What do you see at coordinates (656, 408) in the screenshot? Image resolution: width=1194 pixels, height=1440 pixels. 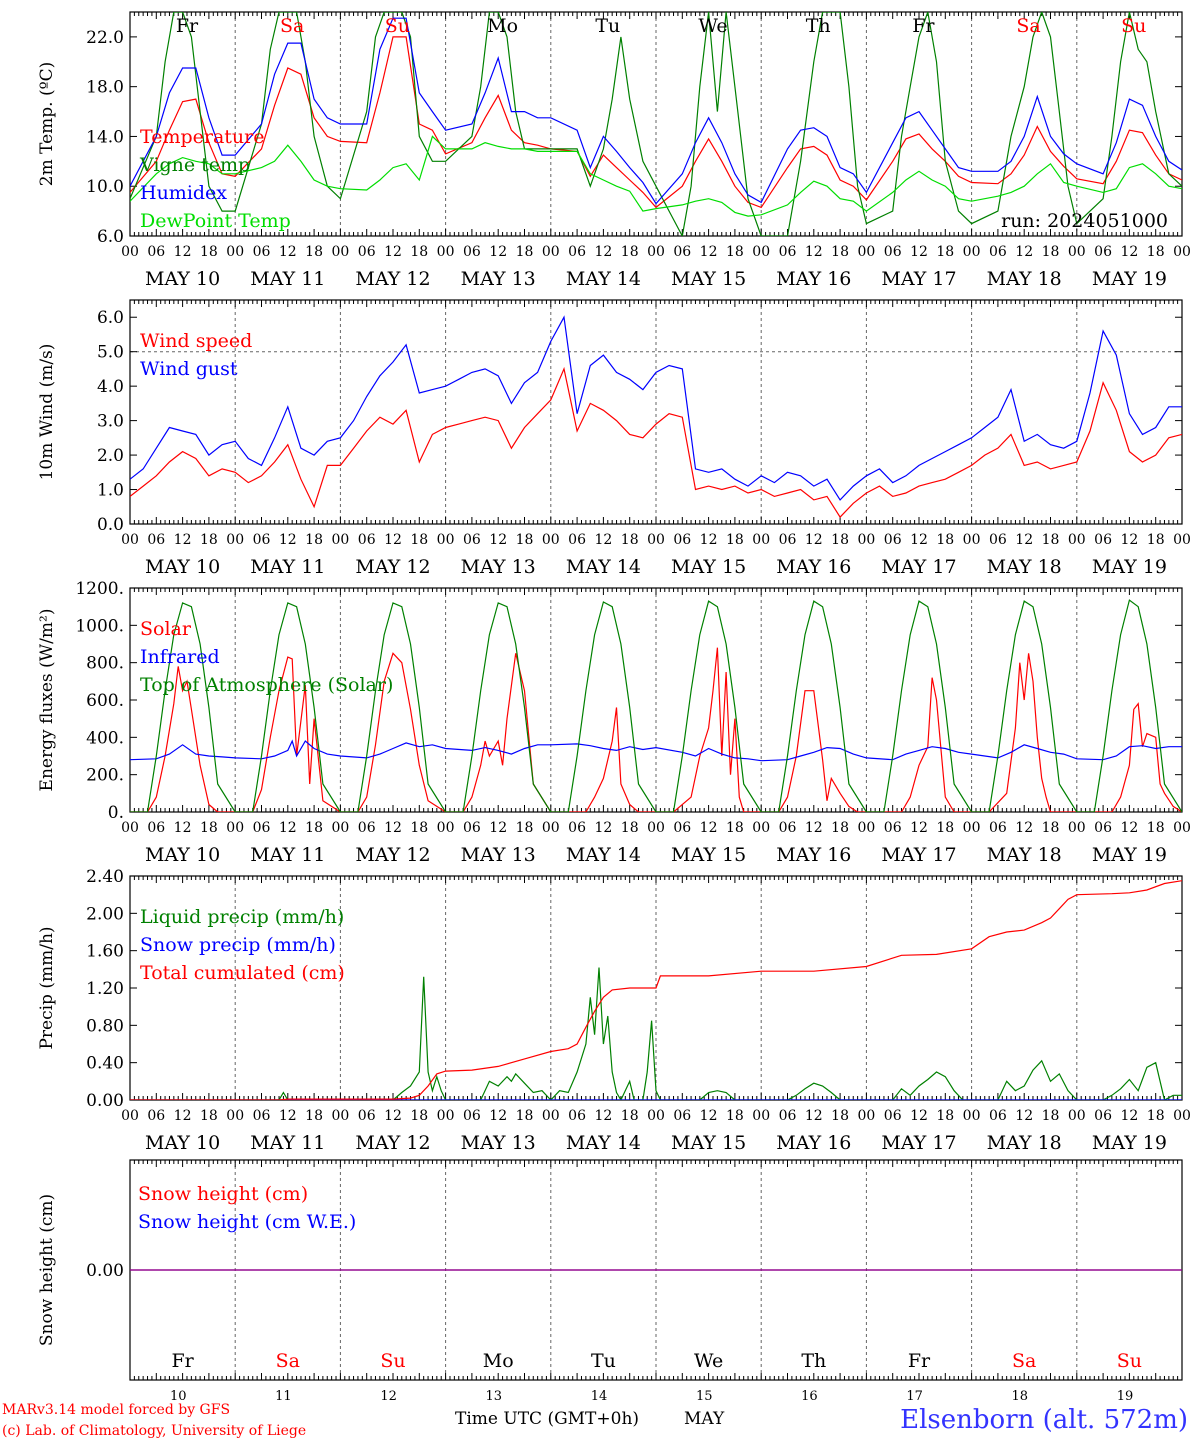 I see `series-line-wind-gust` at bounding box center [656, 408].